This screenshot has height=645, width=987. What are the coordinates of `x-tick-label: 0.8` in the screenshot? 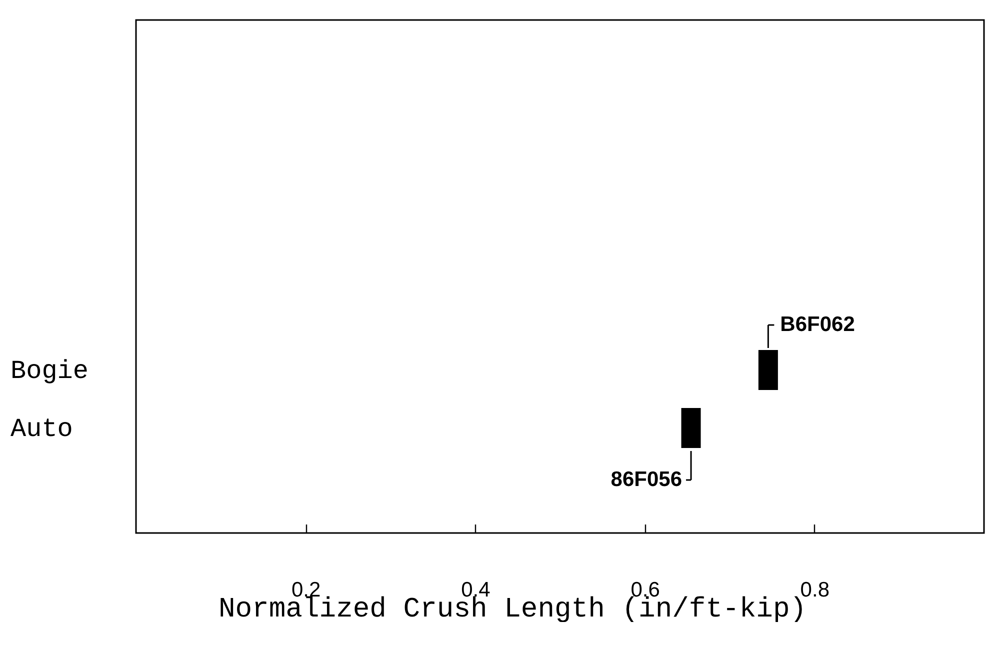 It's located at (815, 590).